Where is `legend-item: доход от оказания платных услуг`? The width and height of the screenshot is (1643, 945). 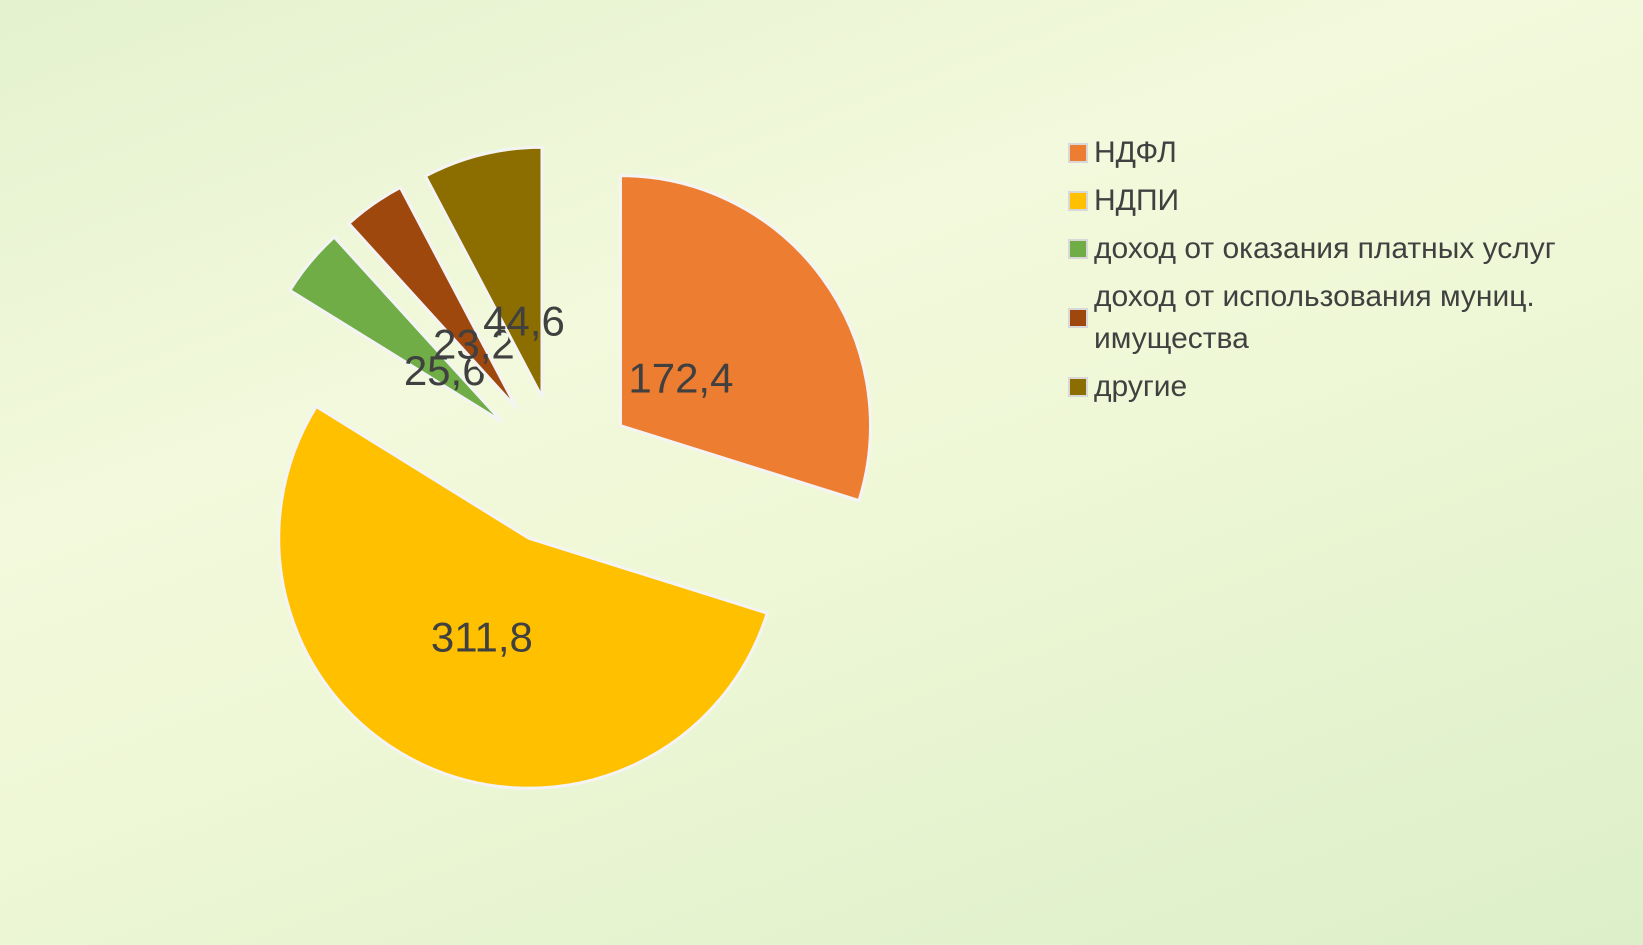 legend-item: доход от оказания платных услуг is located at coordinates (1348, 249).